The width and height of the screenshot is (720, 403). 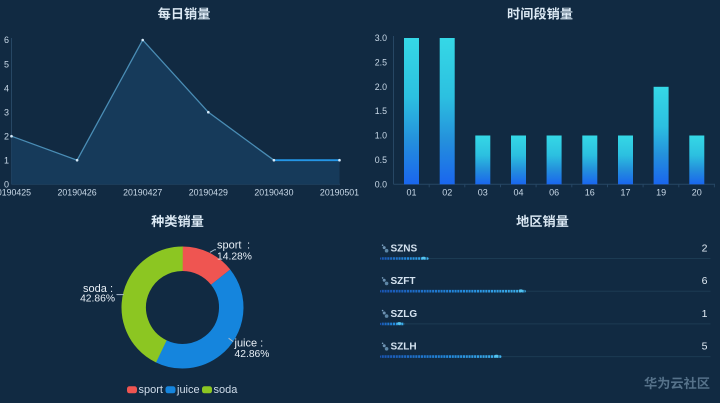 I want to click on svg-text: 2.0, so click(x=381, y=87).